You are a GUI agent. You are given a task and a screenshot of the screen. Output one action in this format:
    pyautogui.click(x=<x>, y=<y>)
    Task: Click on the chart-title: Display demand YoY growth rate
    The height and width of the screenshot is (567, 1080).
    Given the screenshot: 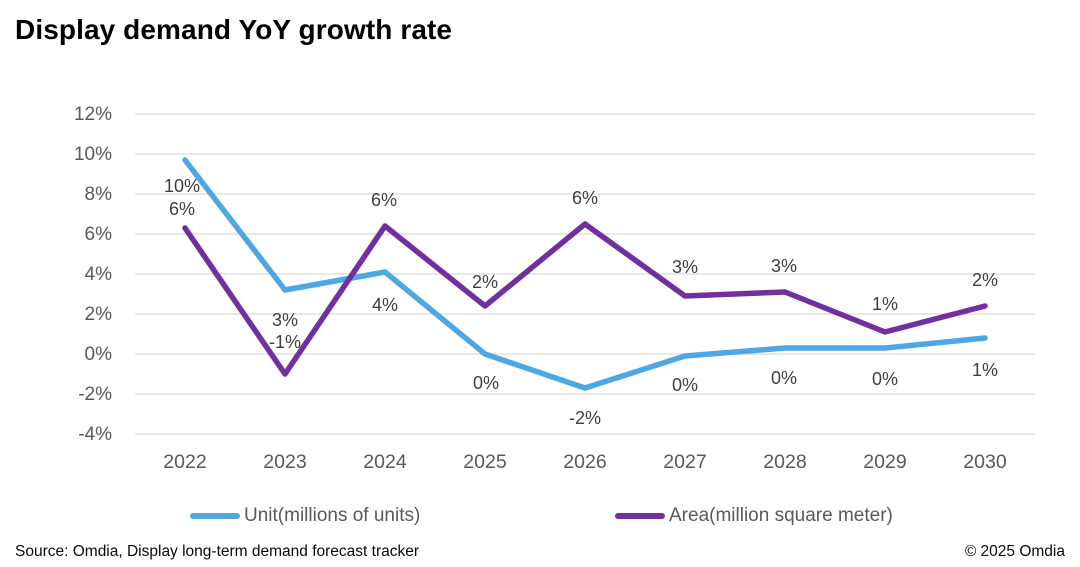 What is the action you would take?
    pyautogui.click(x=234, y=29)
    